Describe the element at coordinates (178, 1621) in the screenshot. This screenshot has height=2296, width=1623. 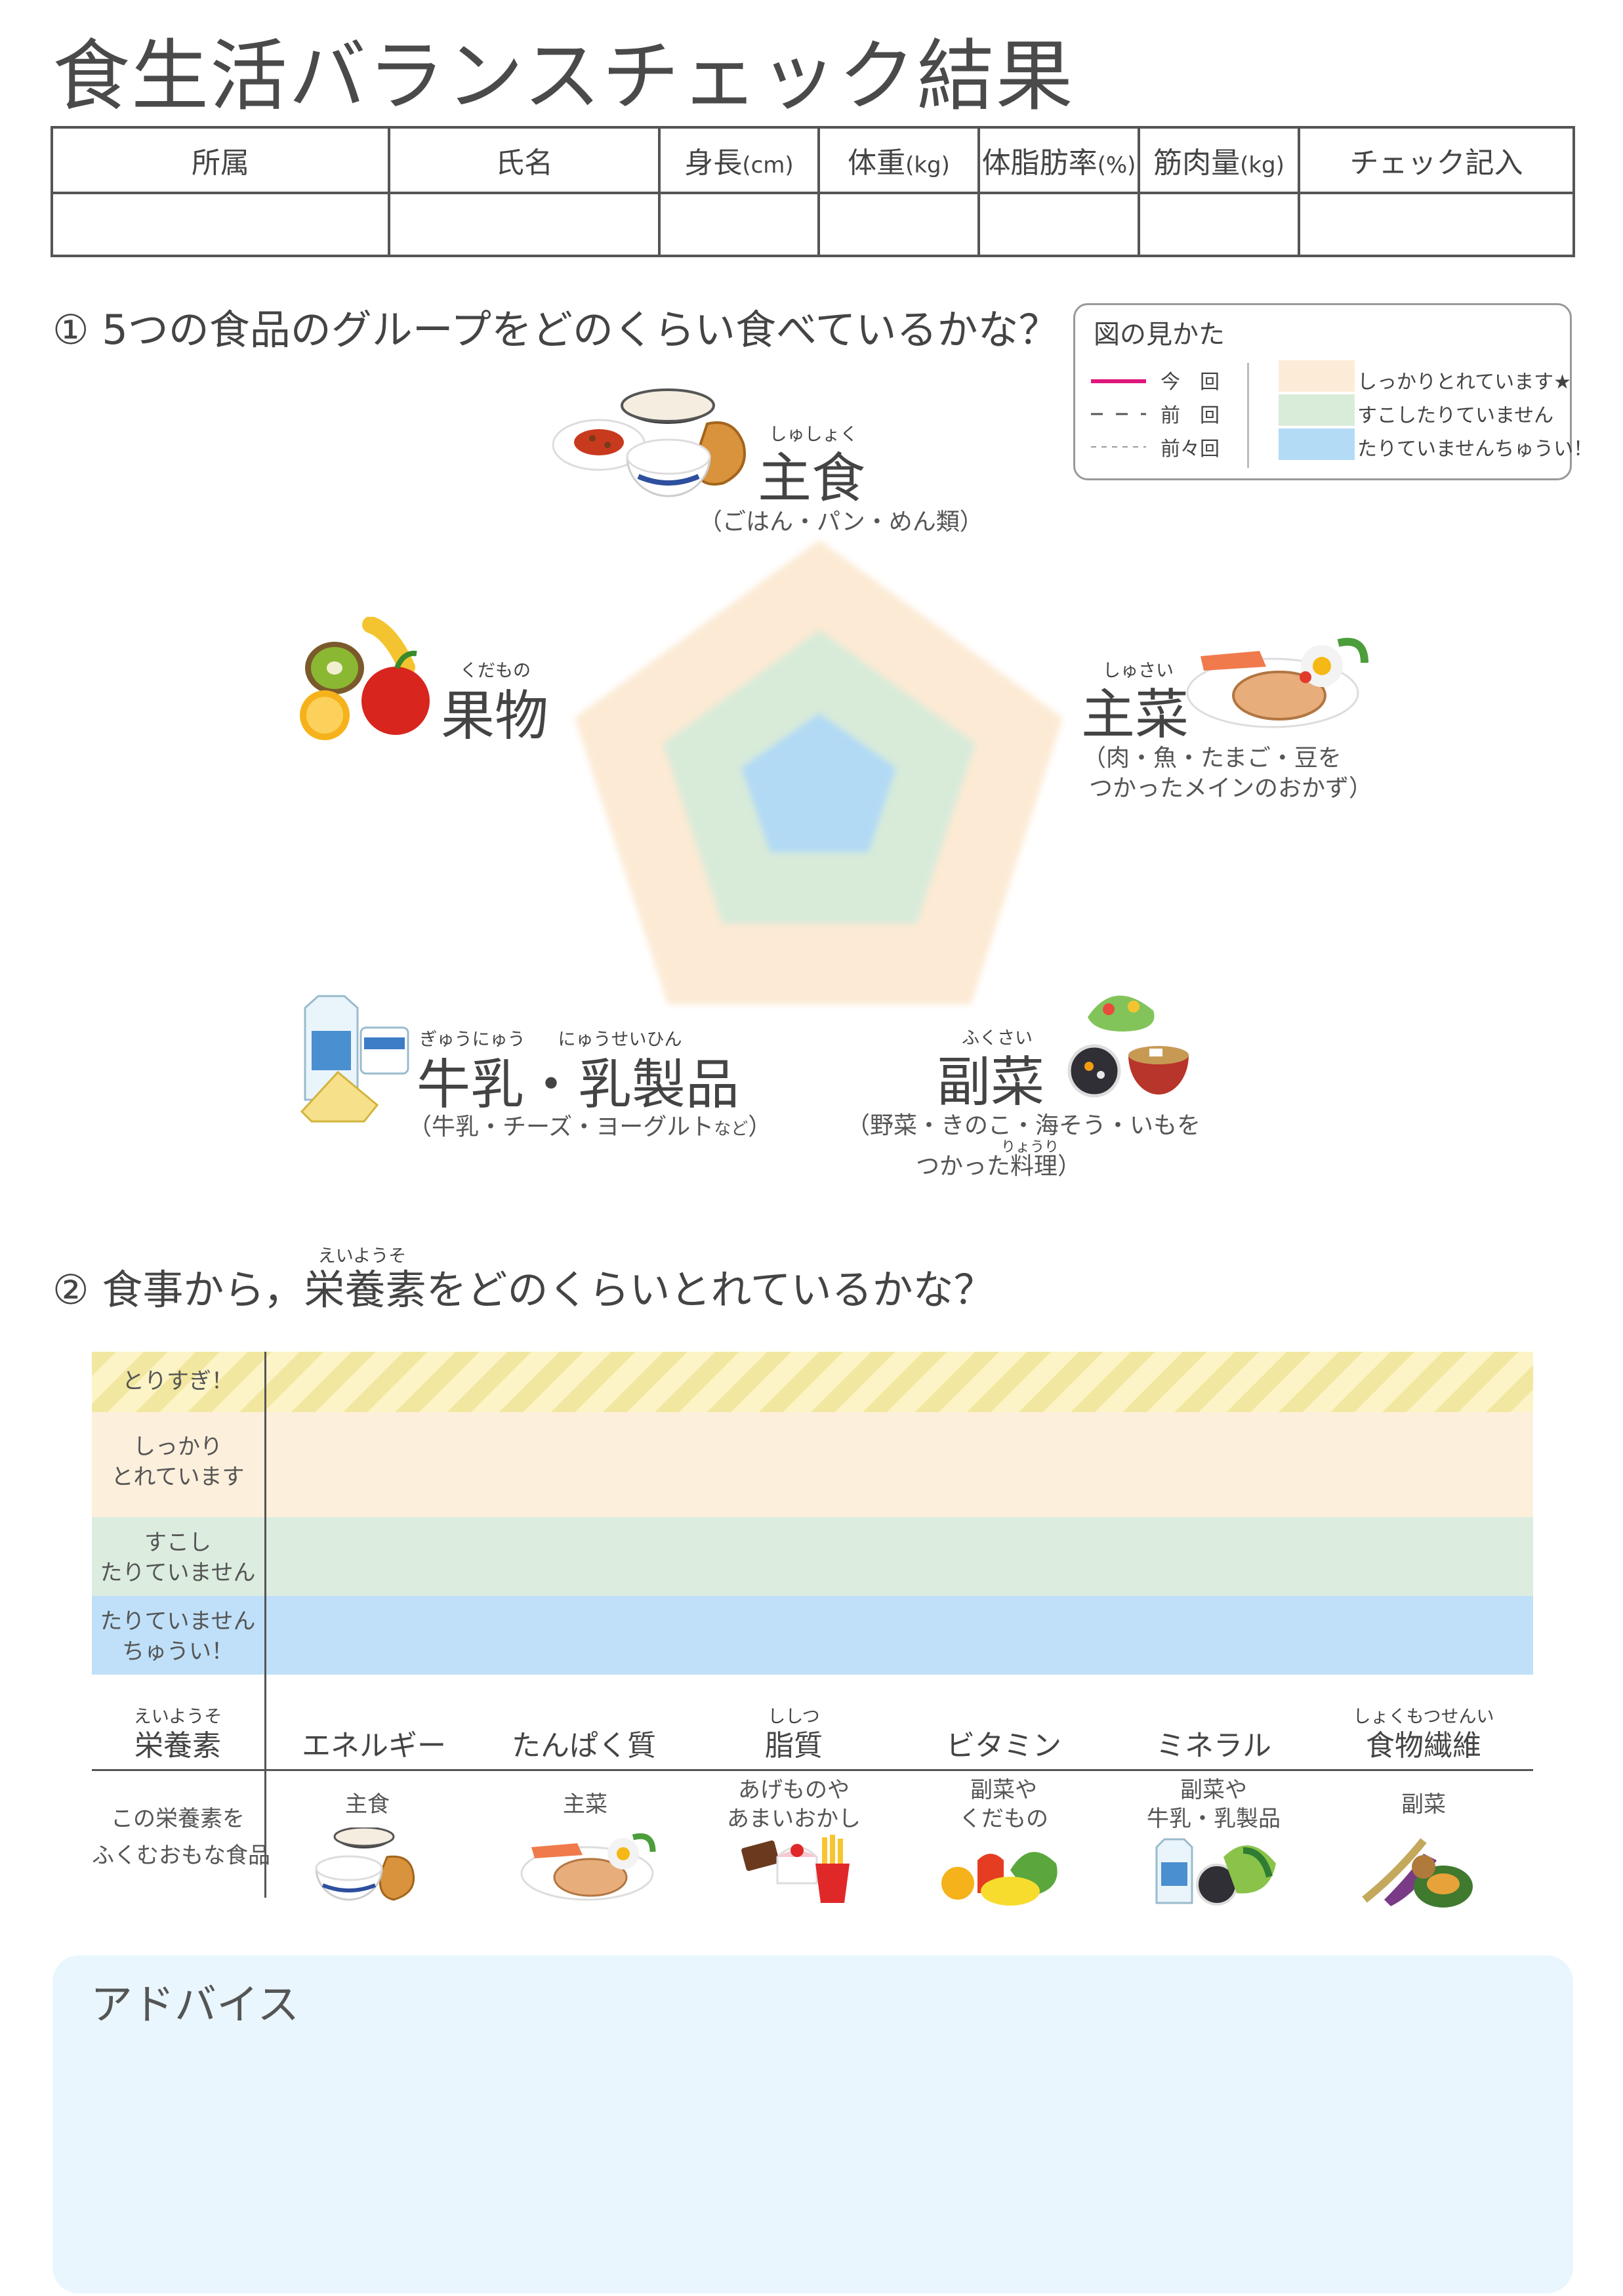
I see `band-label-low-1: たりていません` at that location.